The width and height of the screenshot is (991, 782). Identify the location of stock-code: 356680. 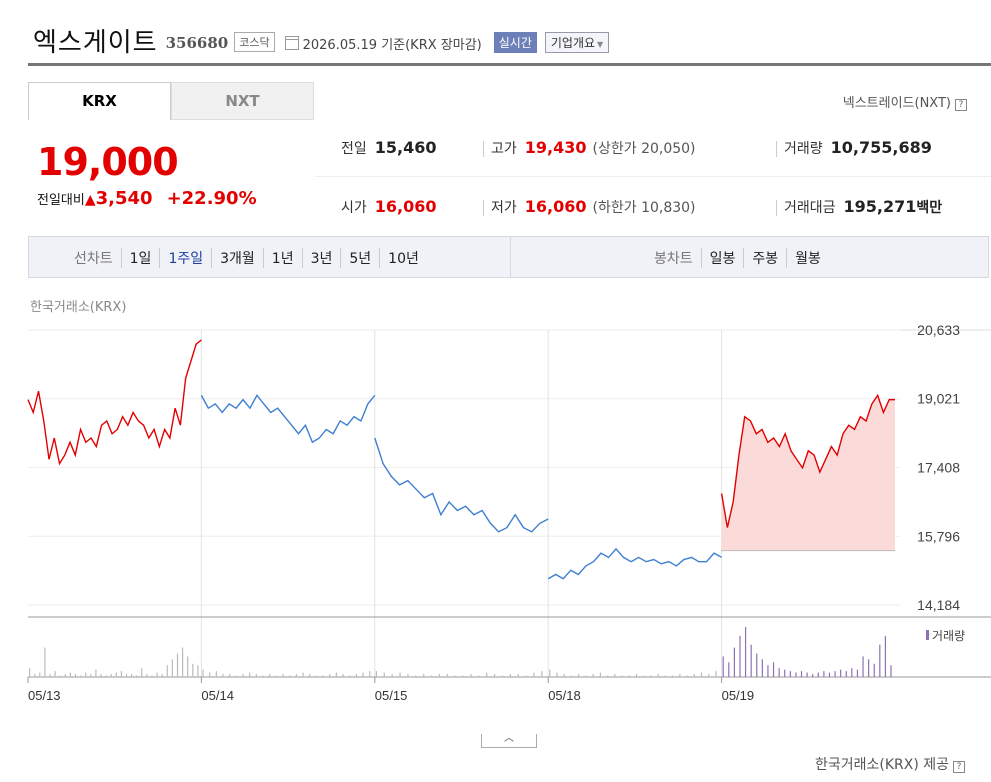
(197, 43).